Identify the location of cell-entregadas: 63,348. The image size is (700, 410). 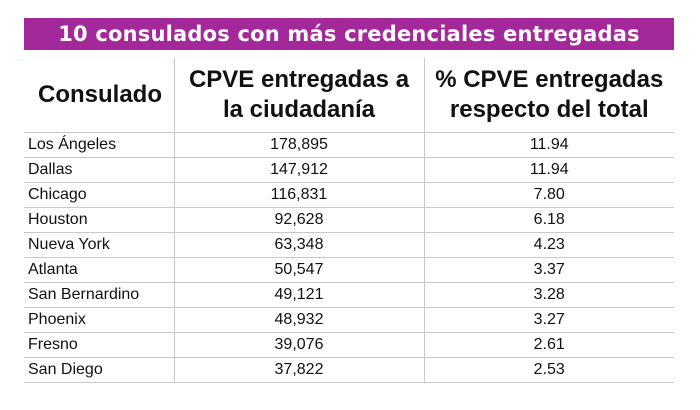
(298, 245).